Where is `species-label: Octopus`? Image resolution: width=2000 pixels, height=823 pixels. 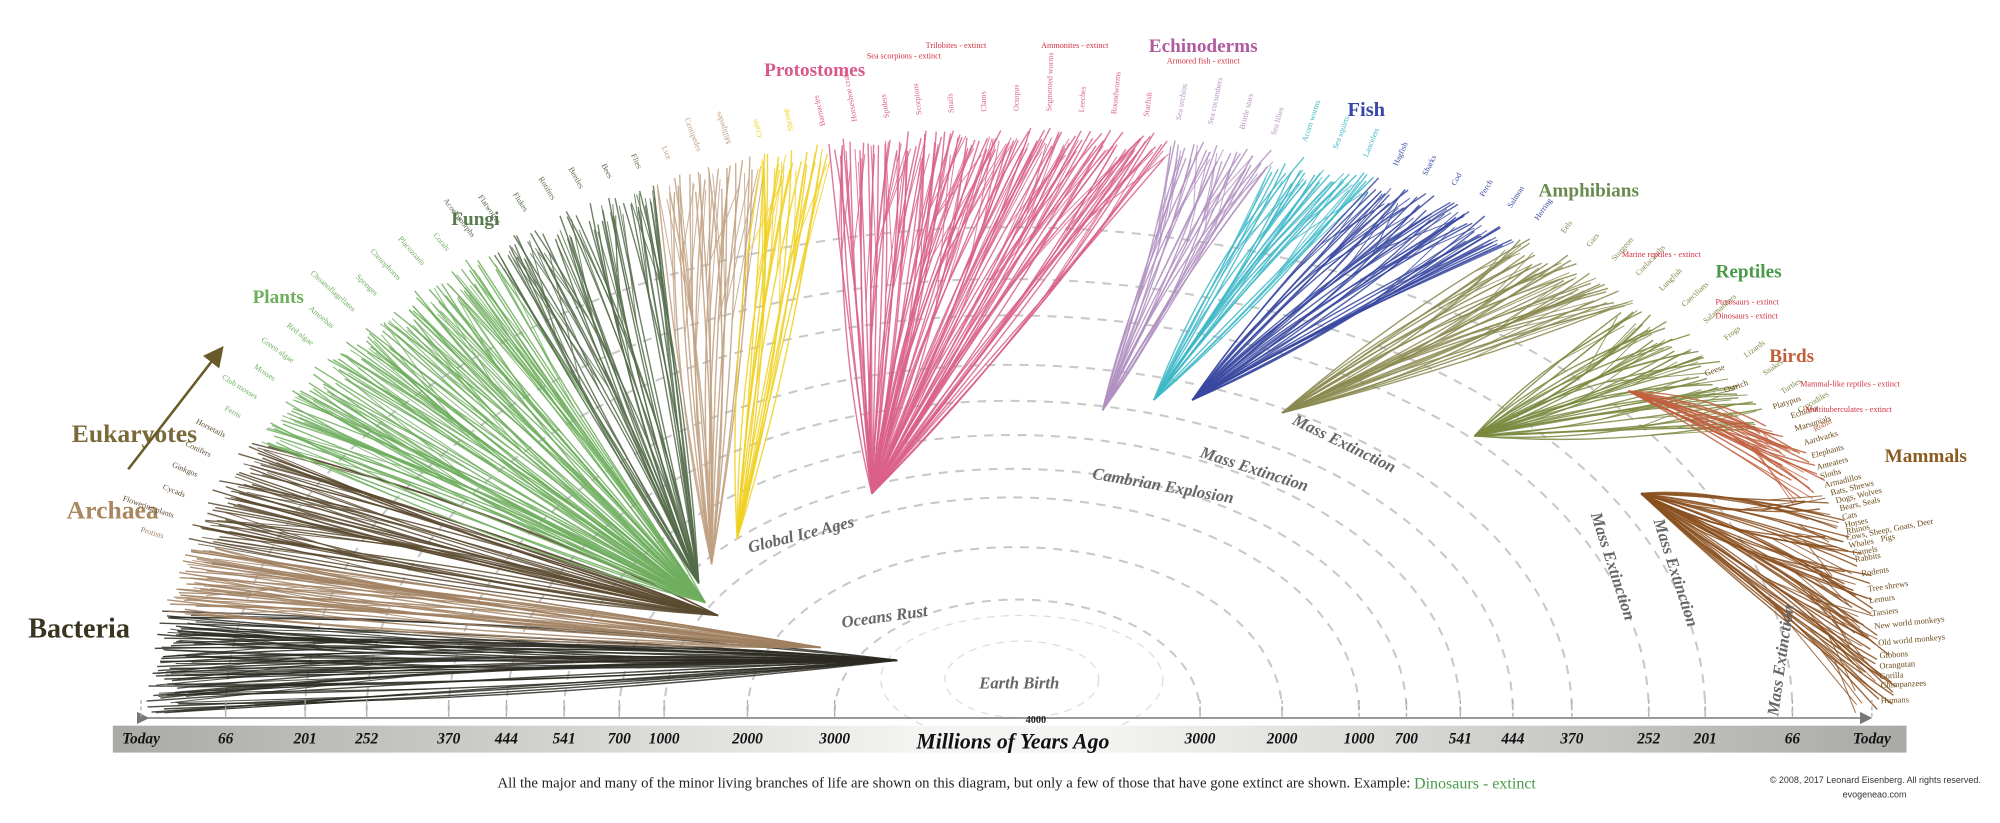
species-label: Octopus is located at coordinates (1016, 98).